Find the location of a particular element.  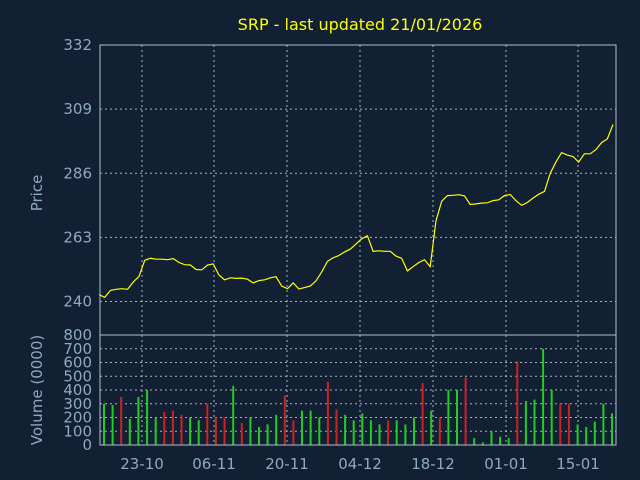

x-tick-label: 04-12 is located at coordinates (360, 464).